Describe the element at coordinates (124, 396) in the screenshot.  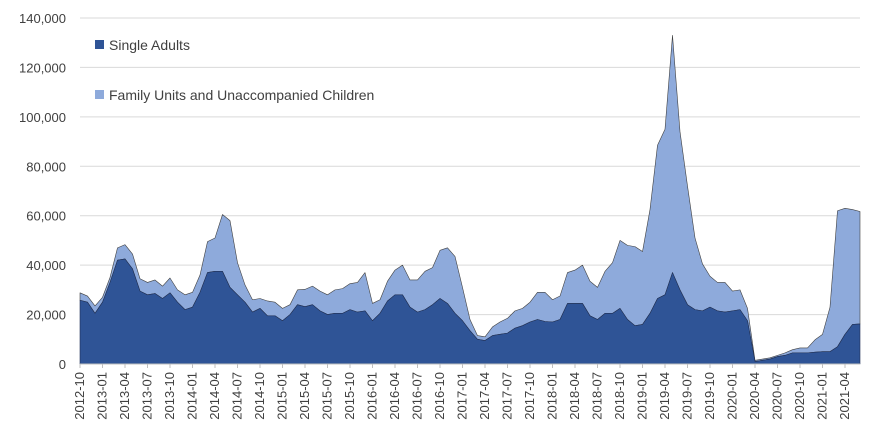
I see `x-tick-label: 2013-04` at that location.